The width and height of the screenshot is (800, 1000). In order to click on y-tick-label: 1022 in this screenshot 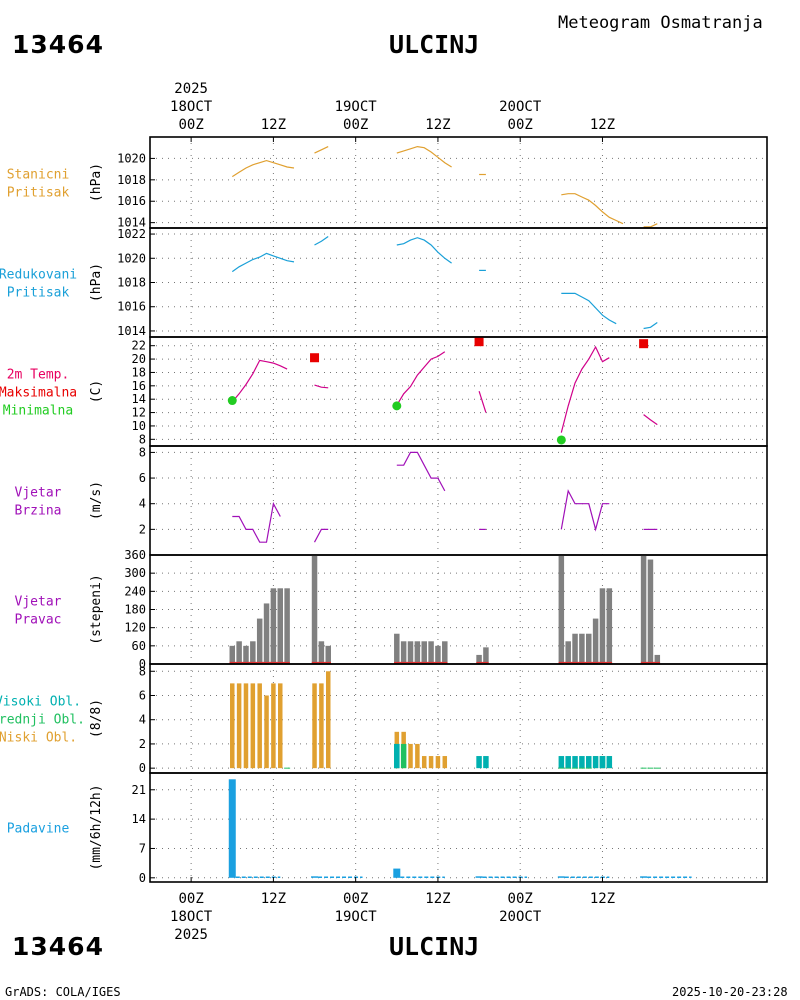, I will do `click(131, 234)`.